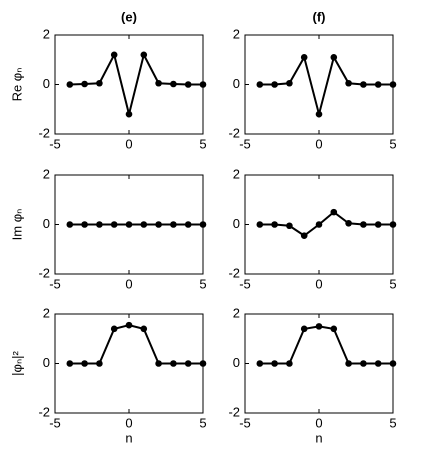 This screenshot has width=436, height=465. What do you see at coordinates (16, 225) in the screenshot?
I see `y-axis-label: Im φₙ` at bounding box center [16, 225].